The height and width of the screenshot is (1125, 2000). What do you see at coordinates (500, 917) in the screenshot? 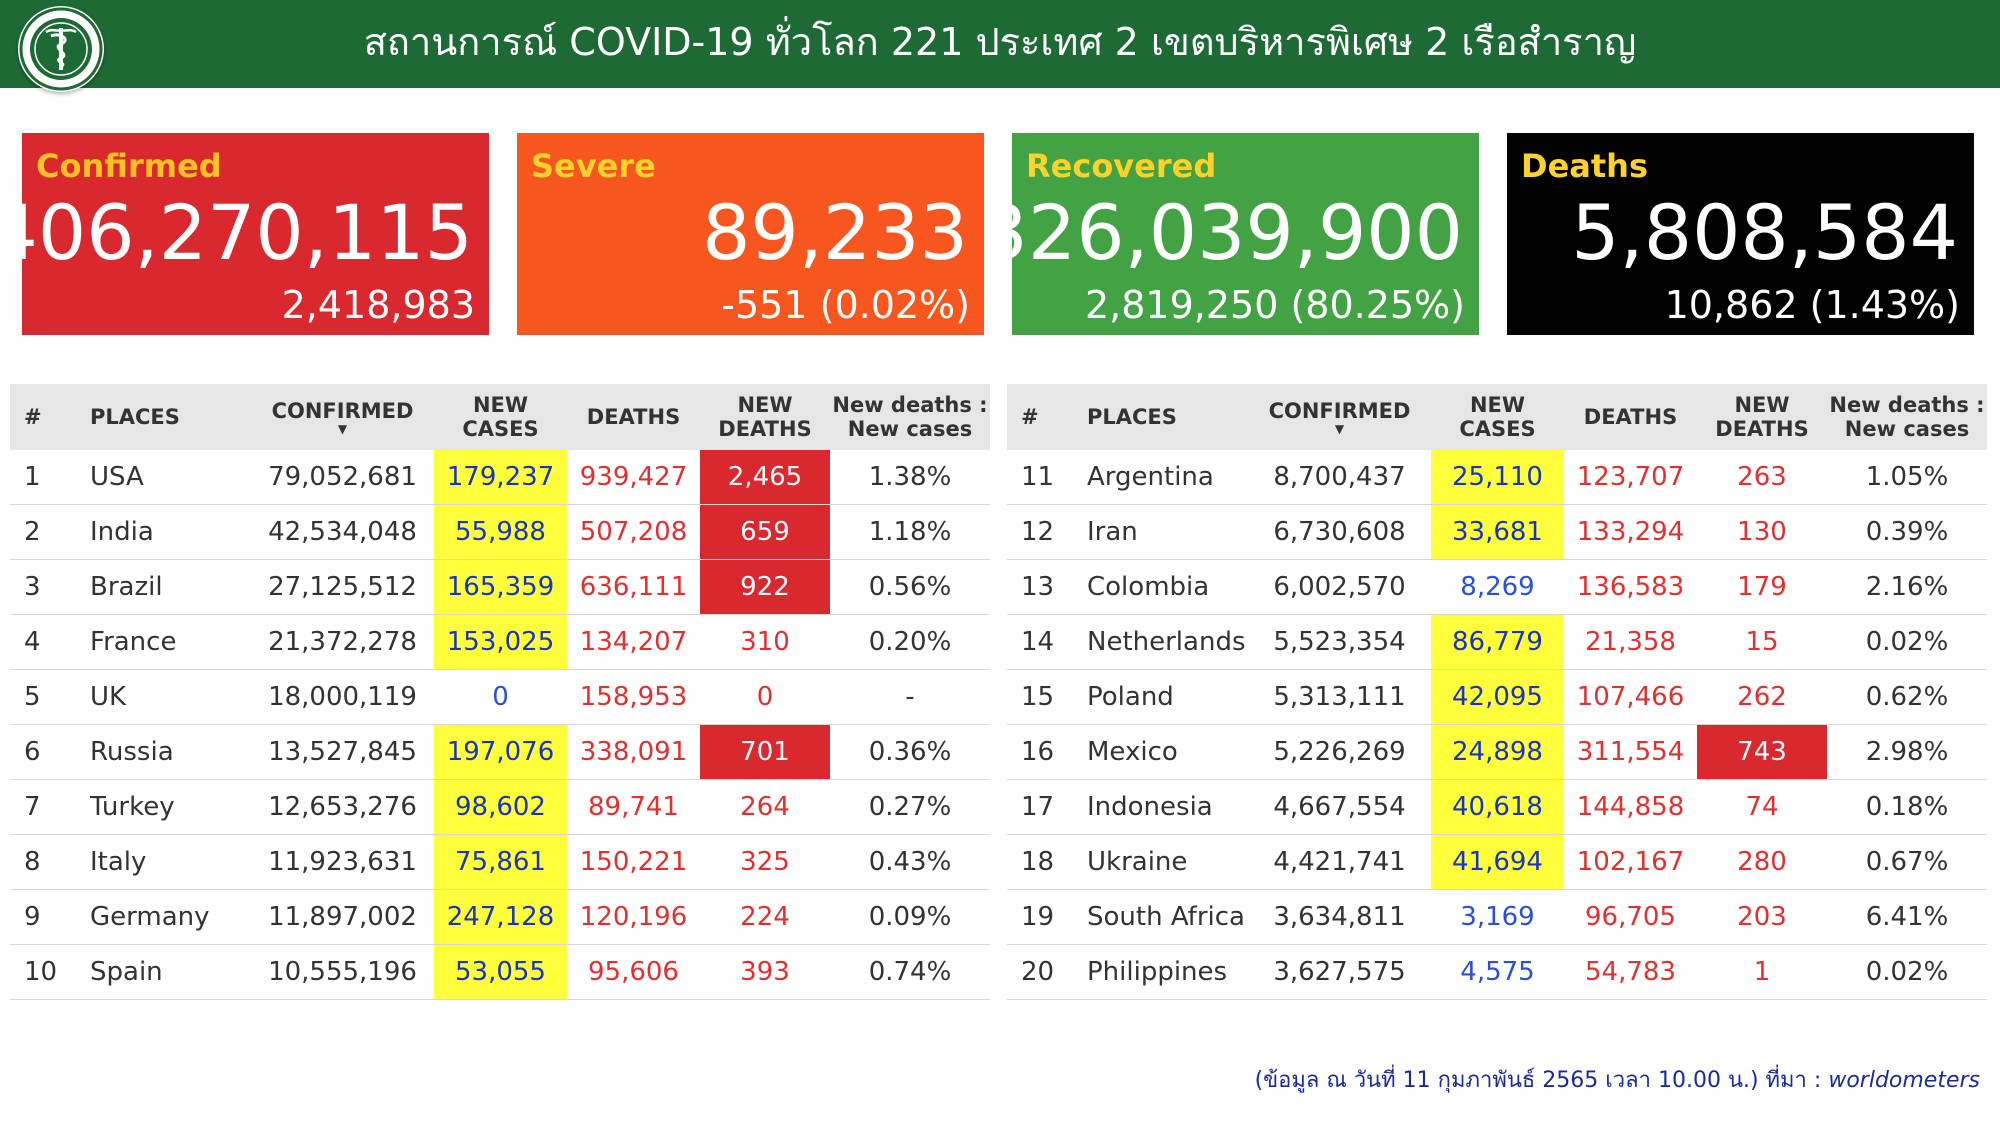
I see `table-row: 9 Germany 11,897,002 247,128 120,196 224 0.09%` at bounding box center [500, 917].